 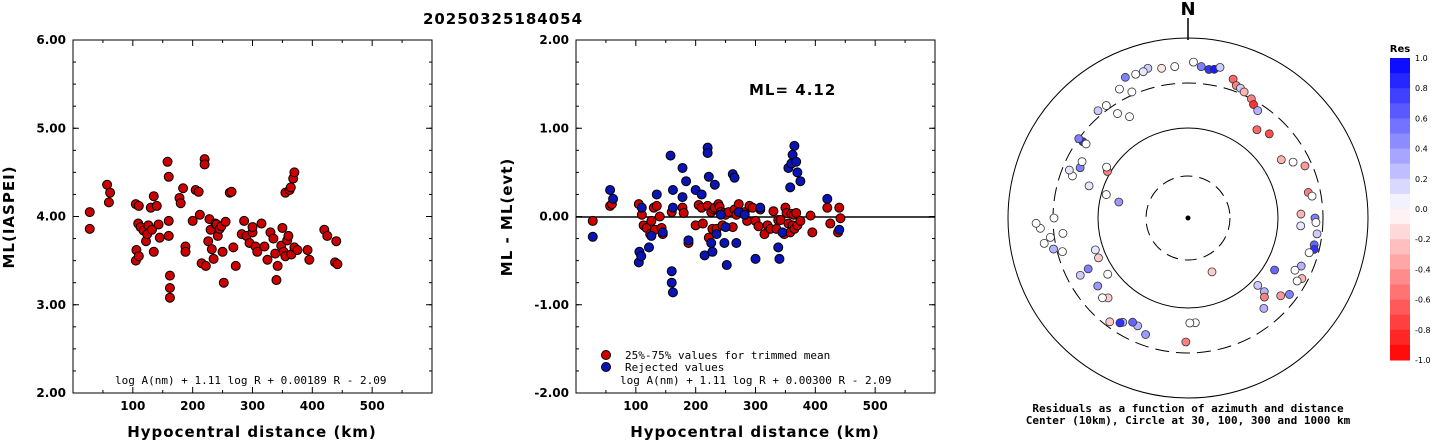 What do you see at coordinates (1421, 58) in the screenshot?
I see `colorbar-tick-label: 1.0` at bounding box center [1421, 58].